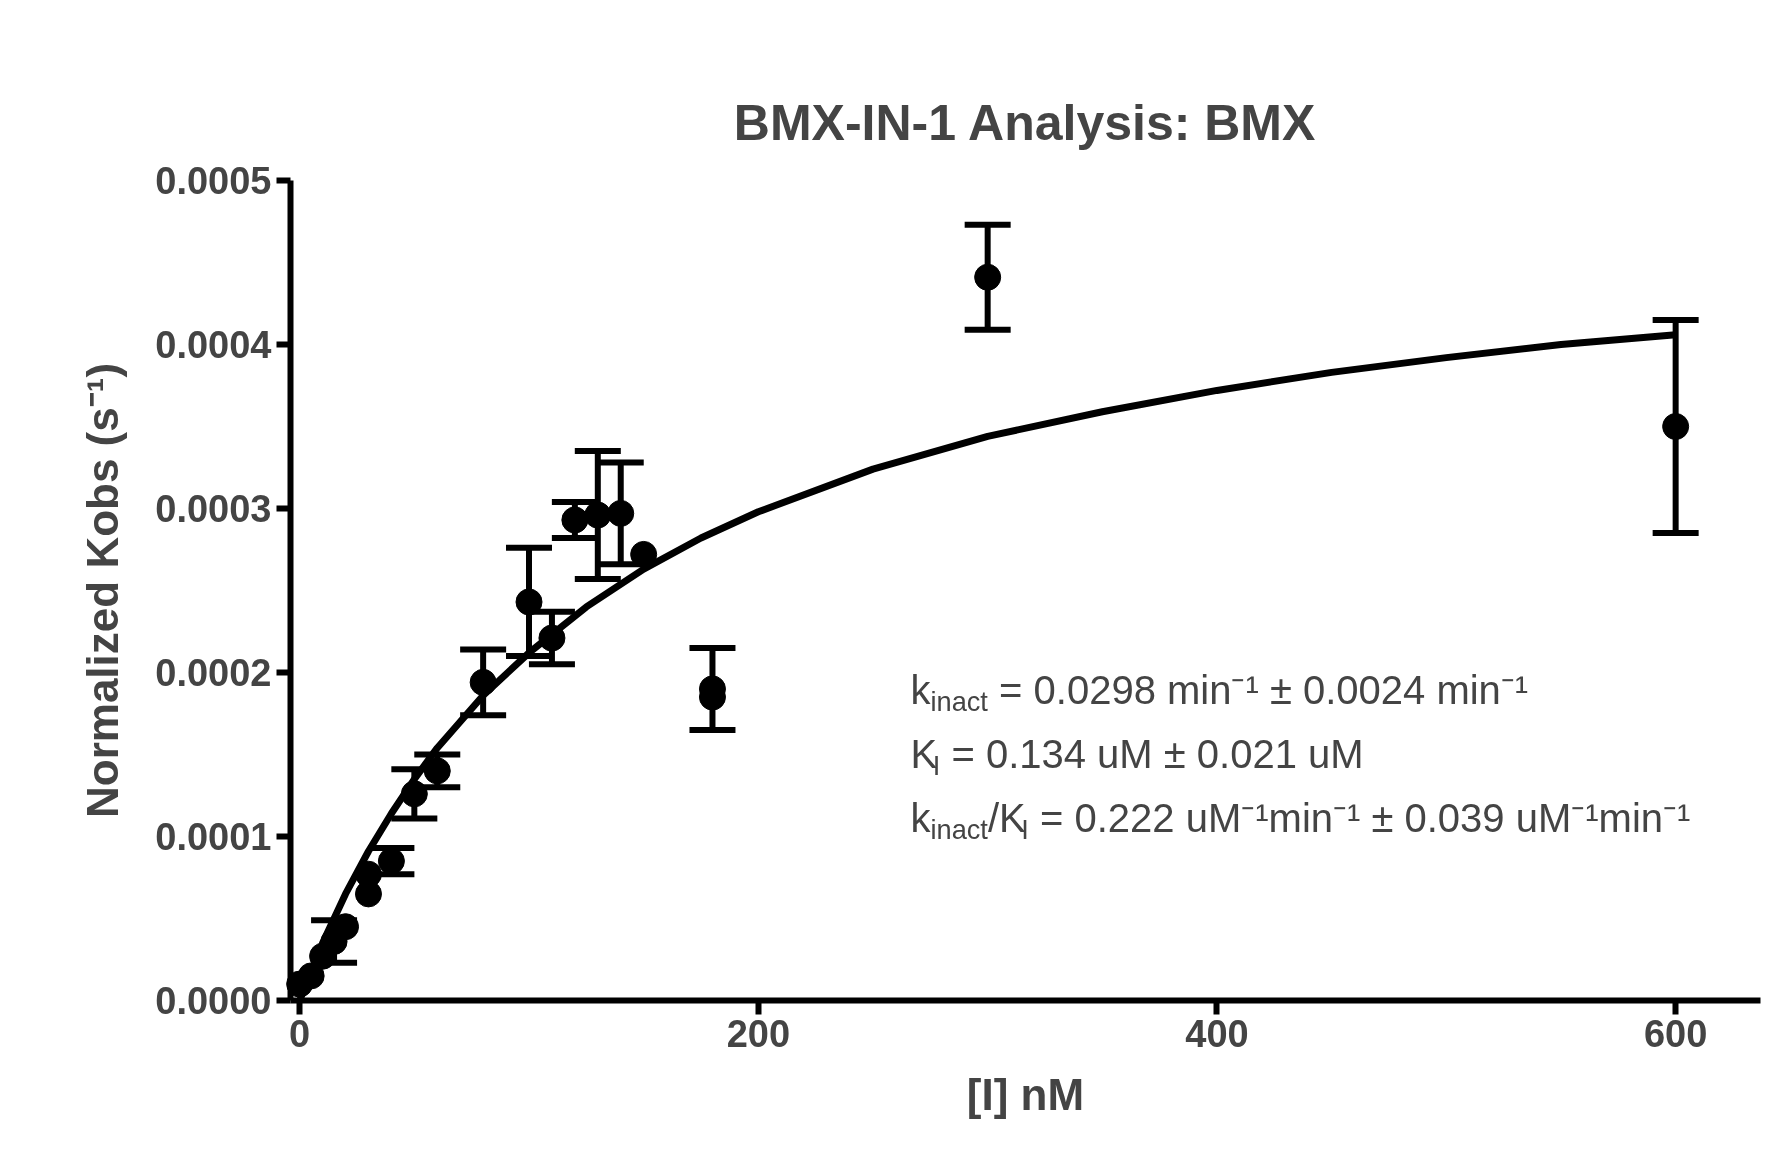 This screenshot has height=1155, width=1790. I want to click on x-tick-label: 400, so click(1217, 1033).